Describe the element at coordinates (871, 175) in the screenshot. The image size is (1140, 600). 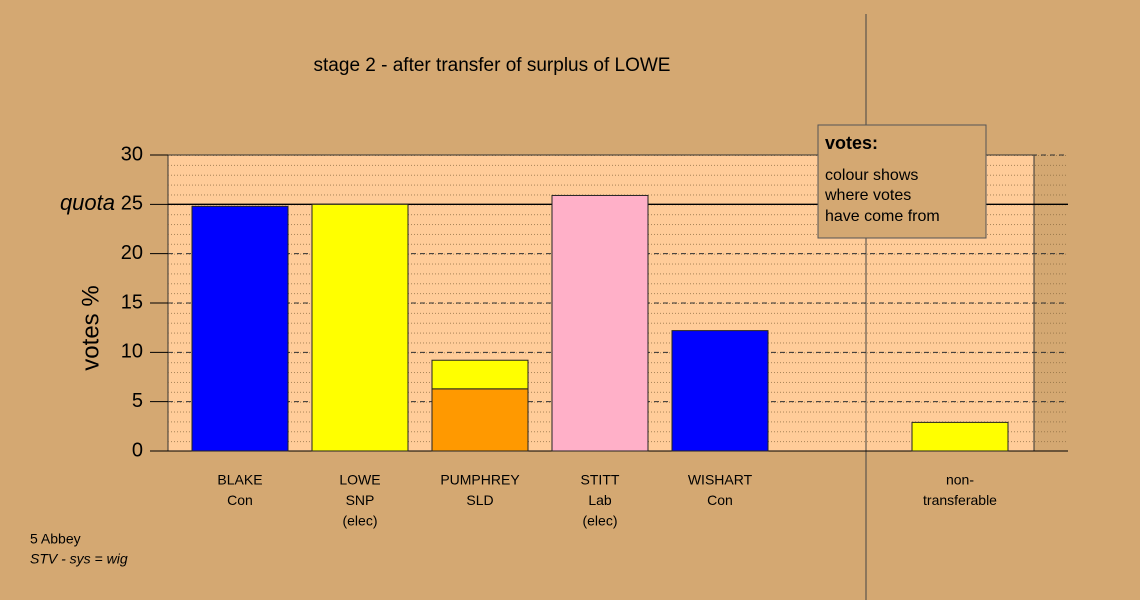
I see `legend-text: colour shows` at that location.